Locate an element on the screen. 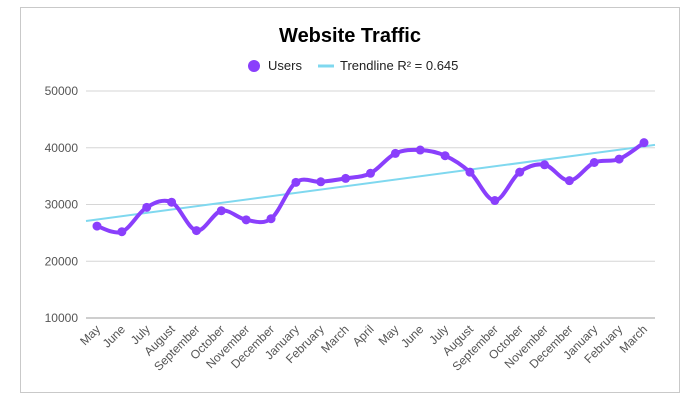  legend-users-label: Users is located at coordinates (285, 65).